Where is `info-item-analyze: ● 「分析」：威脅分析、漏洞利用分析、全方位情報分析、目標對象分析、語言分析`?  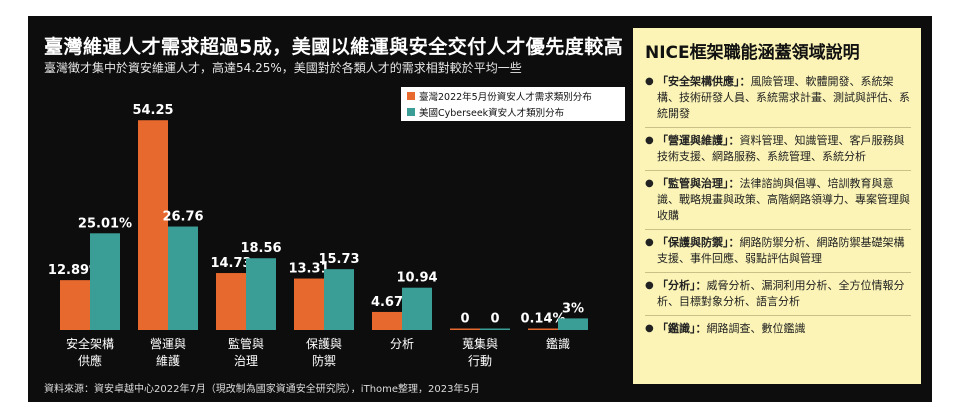 info-item-analyze: ● 「分析」：威脅分析、漏洞利用分析、全方位情報分析、目標對象分析、語言分析 is located at coordinates (778, 294).